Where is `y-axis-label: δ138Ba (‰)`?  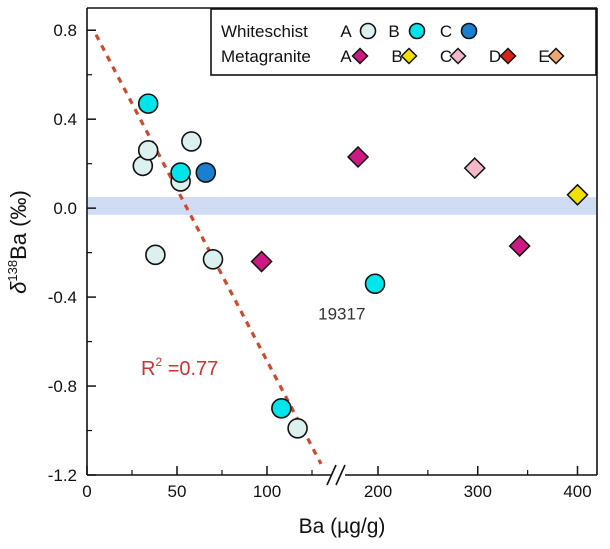
y-axis-label: δ138Ba (‰) is located at coordinates (18, 242).